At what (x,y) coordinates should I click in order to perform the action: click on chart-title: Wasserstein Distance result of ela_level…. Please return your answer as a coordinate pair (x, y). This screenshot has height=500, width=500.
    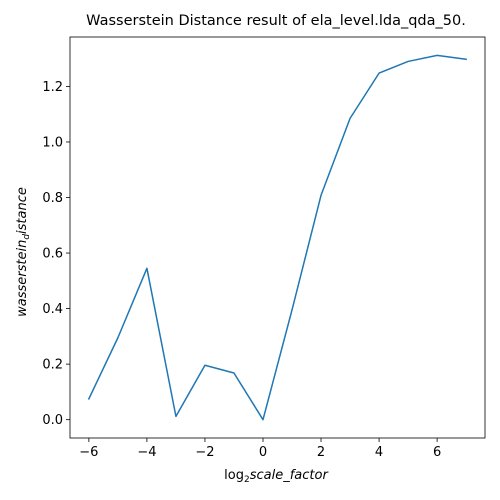
    Looking at the image, I should click on (276, 21).